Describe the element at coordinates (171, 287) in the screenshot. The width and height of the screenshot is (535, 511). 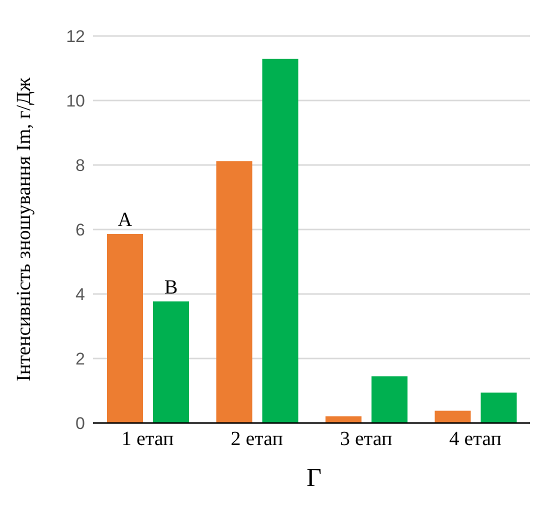
I see `series-label: B` at that location.